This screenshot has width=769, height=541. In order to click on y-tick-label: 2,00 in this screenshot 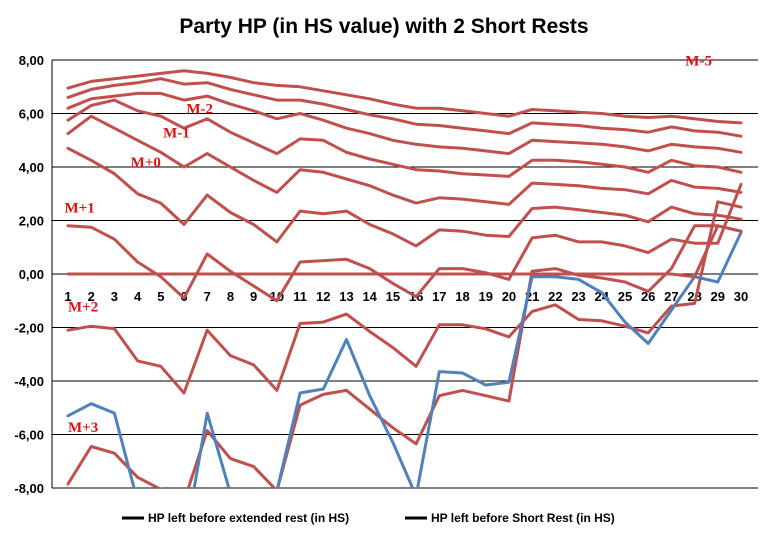, I will do `click(31, 221)`.